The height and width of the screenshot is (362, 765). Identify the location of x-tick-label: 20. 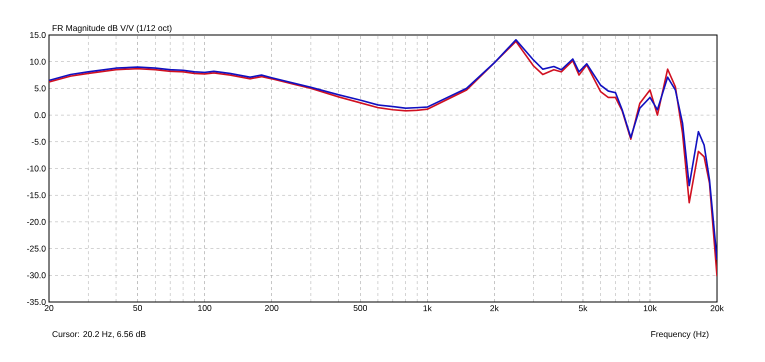
(49, 308).